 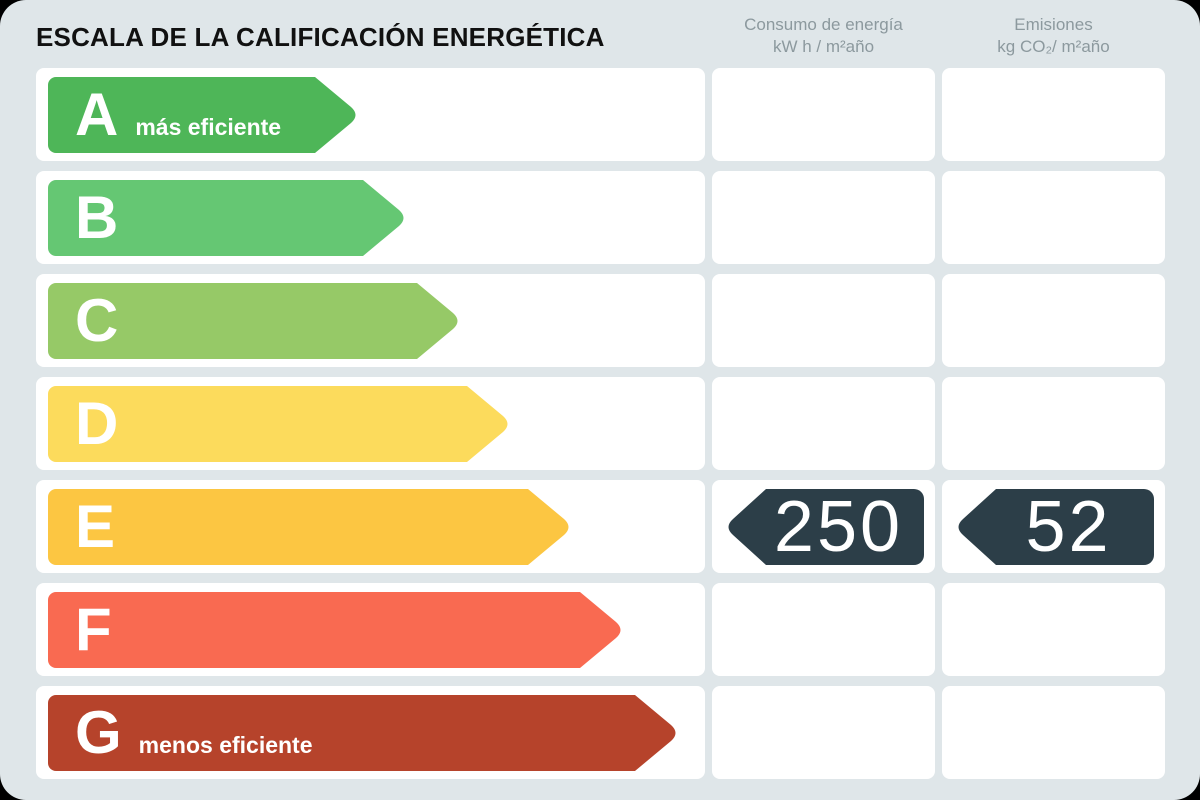 What do you see at coordinates (823, 24) in the screenshot?
I see `energy-header-line1: Consumo de energía` at bounding box center [823, 24].